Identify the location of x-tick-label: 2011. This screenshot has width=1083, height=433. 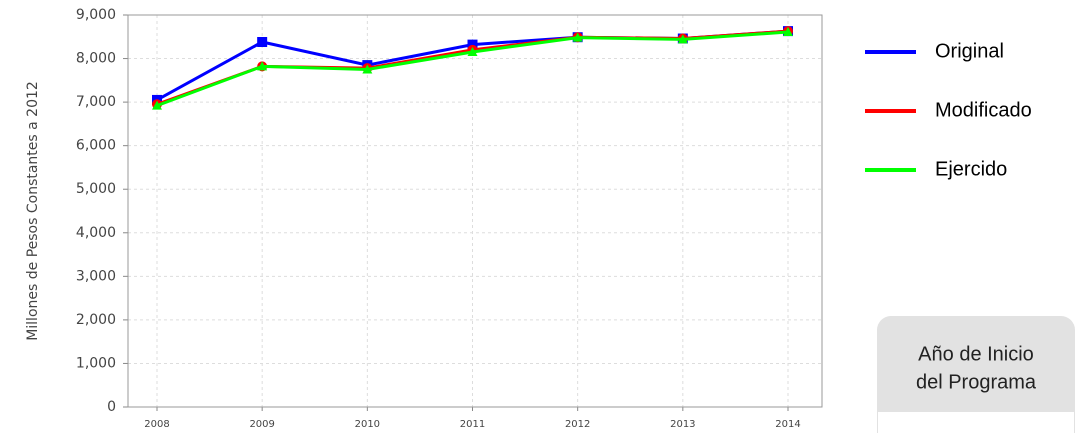
(472, 424).